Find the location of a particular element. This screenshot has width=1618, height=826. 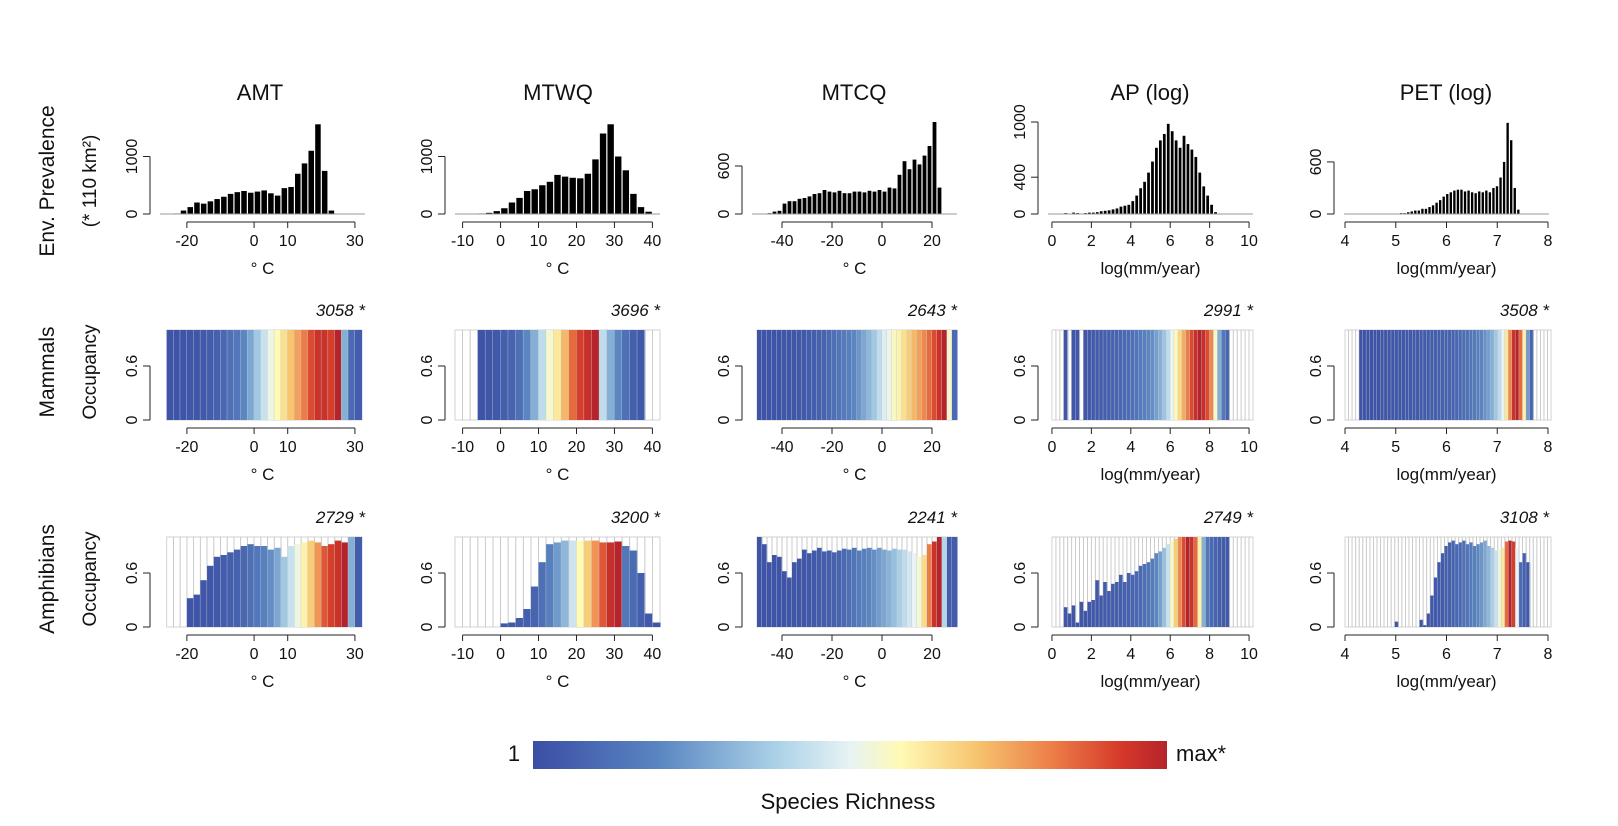

y-tick-label: 600 is located at coordinates (724, 166).